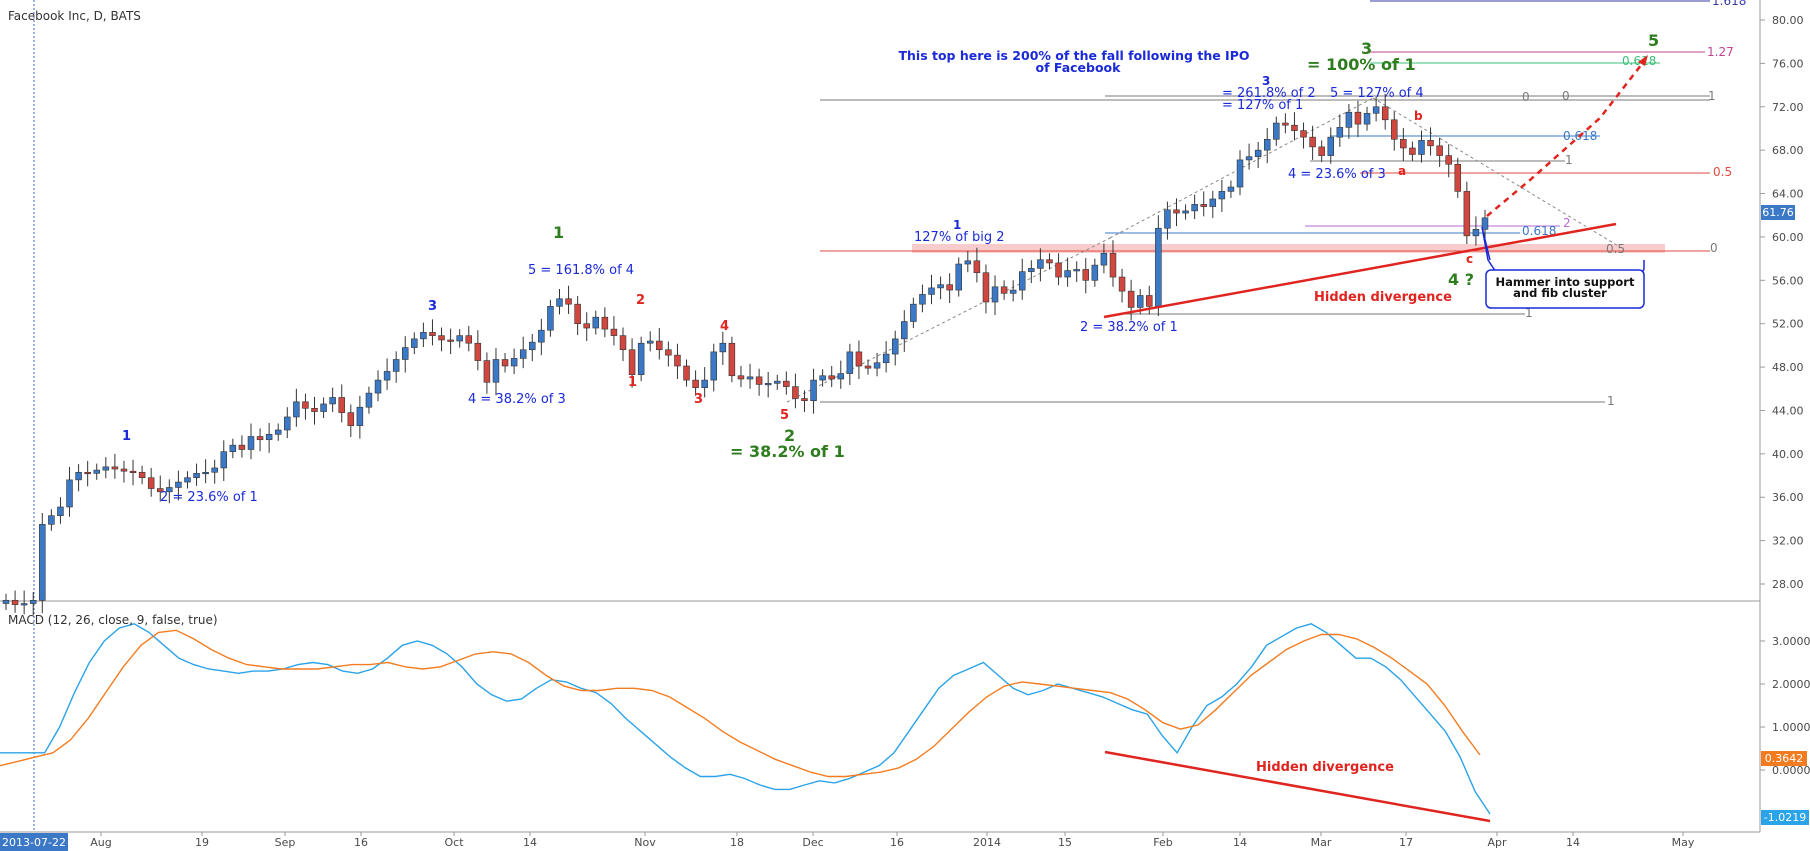  Describe the element at coordinates (1653, 40) in the screenshot. I see `wave-label: 5` at that location.